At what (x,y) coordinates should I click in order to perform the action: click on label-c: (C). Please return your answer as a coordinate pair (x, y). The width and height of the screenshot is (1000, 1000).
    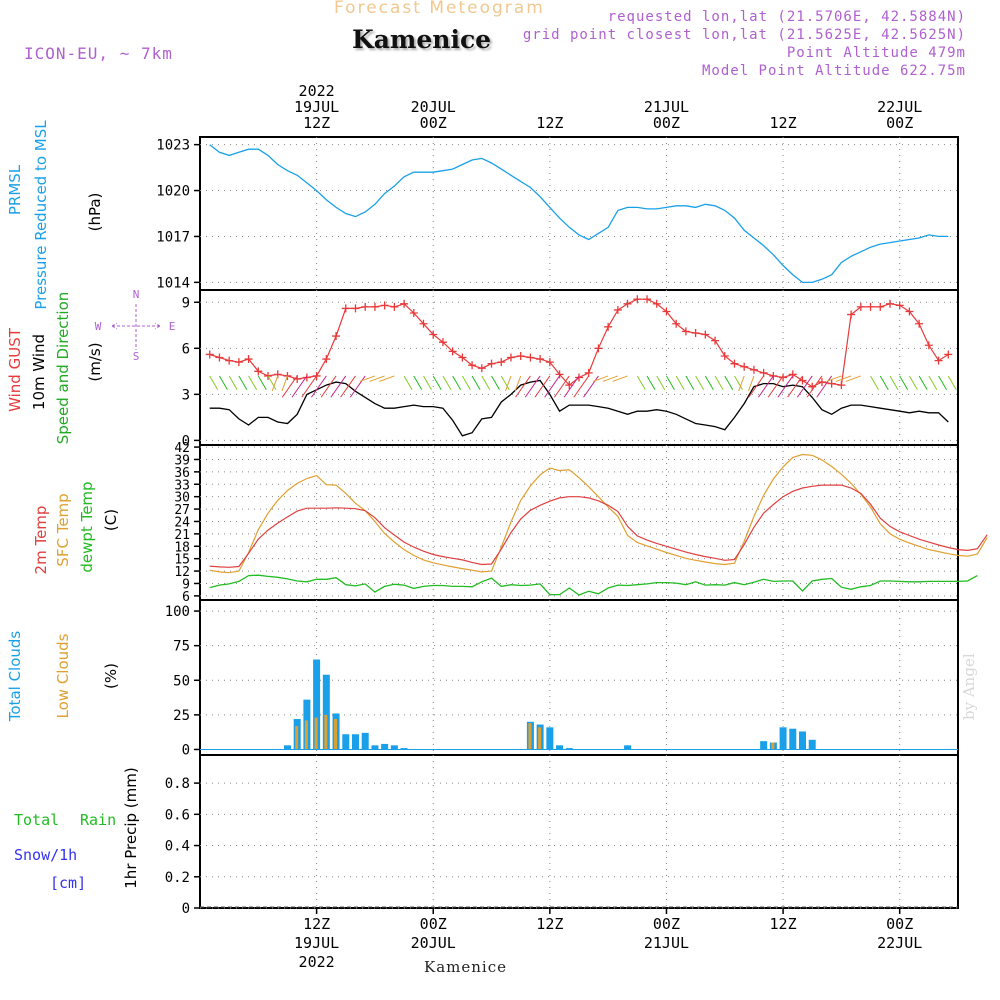
    Looking at the image, I should click on (111, 520).